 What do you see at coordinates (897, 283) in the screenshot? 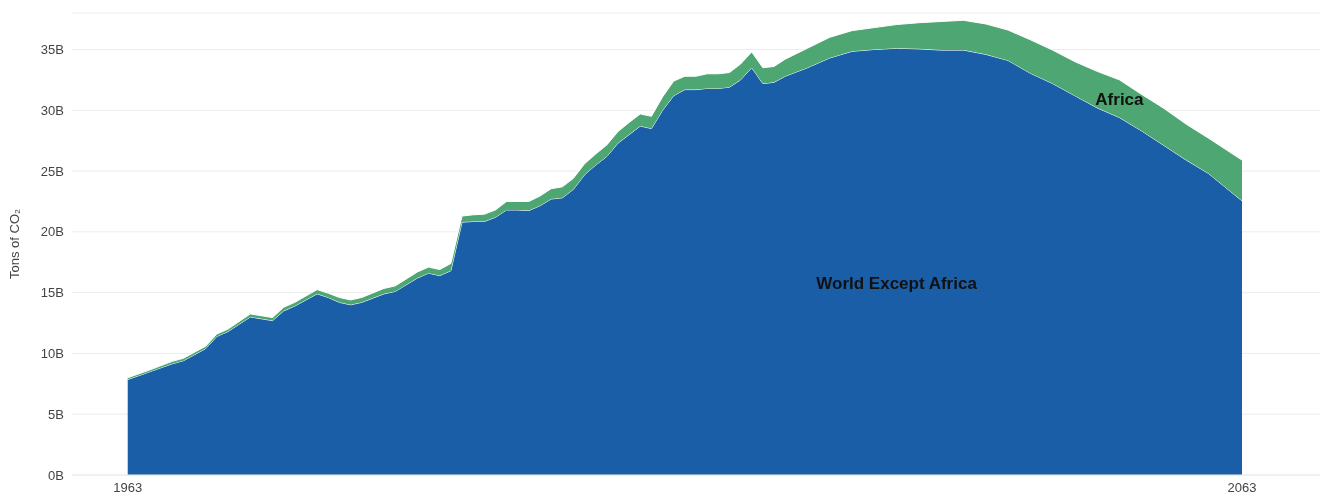
I see `series-label: World Except Africa` at bounding box center [897, 283].